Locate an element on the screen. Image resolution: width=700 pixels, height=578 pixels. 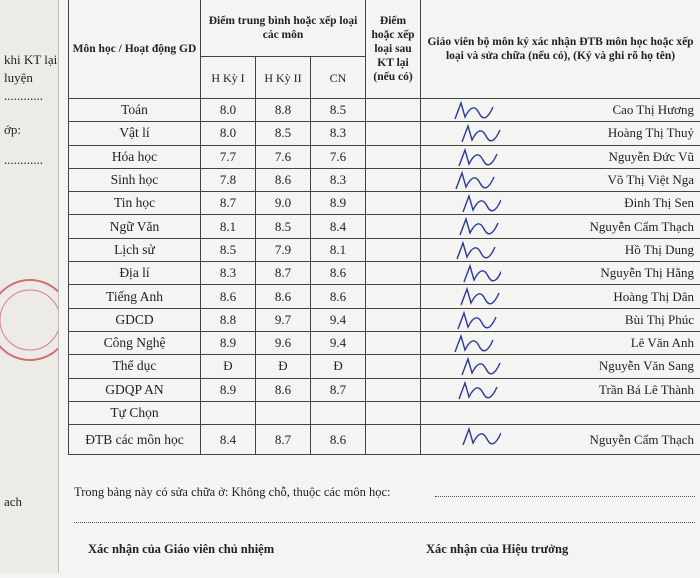
subject: Công Nghệ is located at coordinates (135, 342).